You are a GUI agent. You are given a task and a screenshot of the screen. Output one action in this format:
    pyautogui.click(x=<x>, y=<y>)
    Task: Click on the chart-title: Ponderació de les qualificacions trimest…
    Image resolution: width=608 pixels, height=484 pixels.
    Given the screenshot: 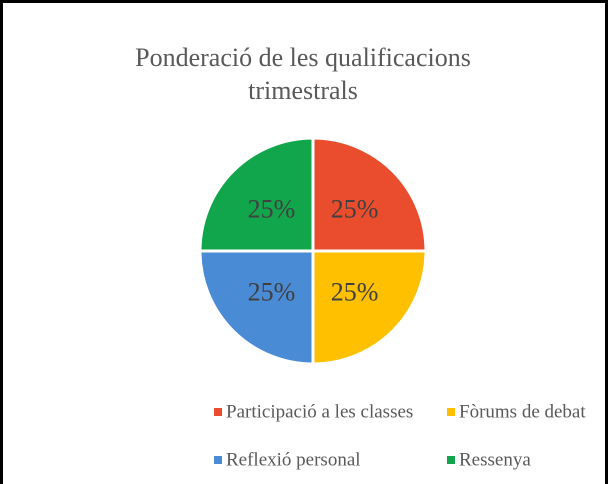 What is the action you would take?
    pyautogui.click(x=303, y=74)
    